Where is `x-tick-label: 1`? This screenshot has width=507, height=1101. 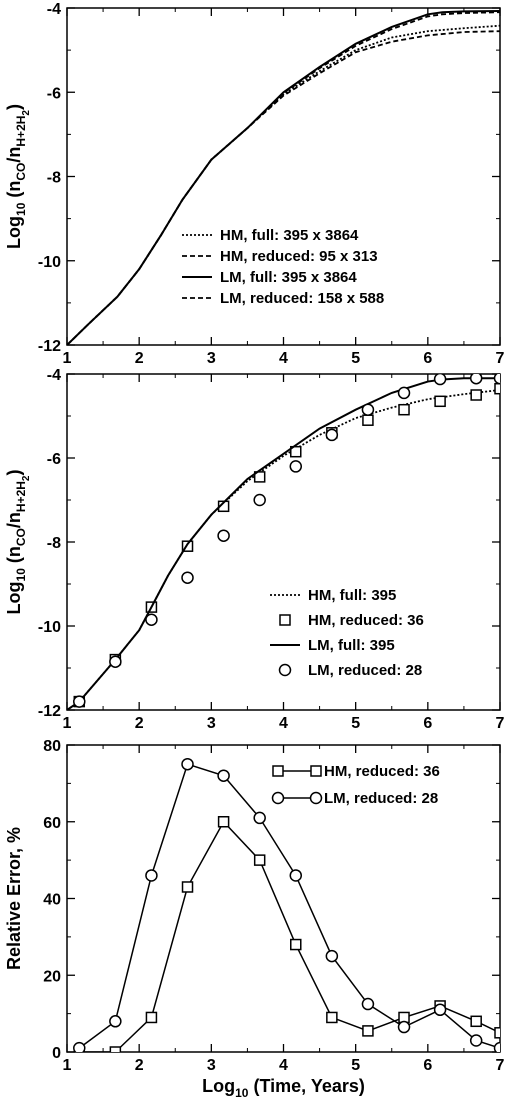 x-tick-label: 1 is located at coordinates (67, 358).